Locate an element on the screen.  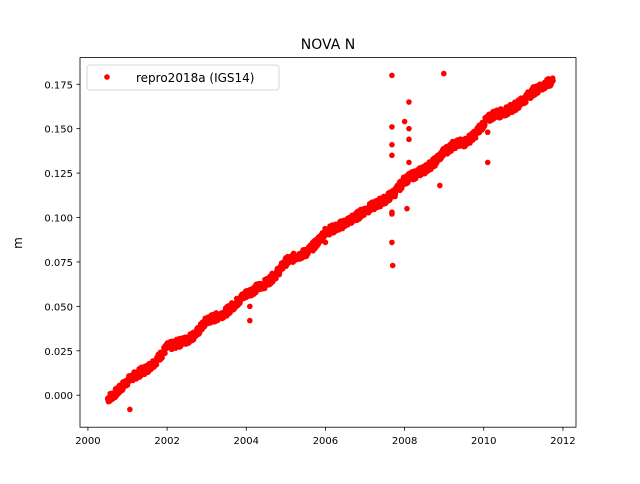
y-tick-label: 0.025 is located at coordinates (58, 352).